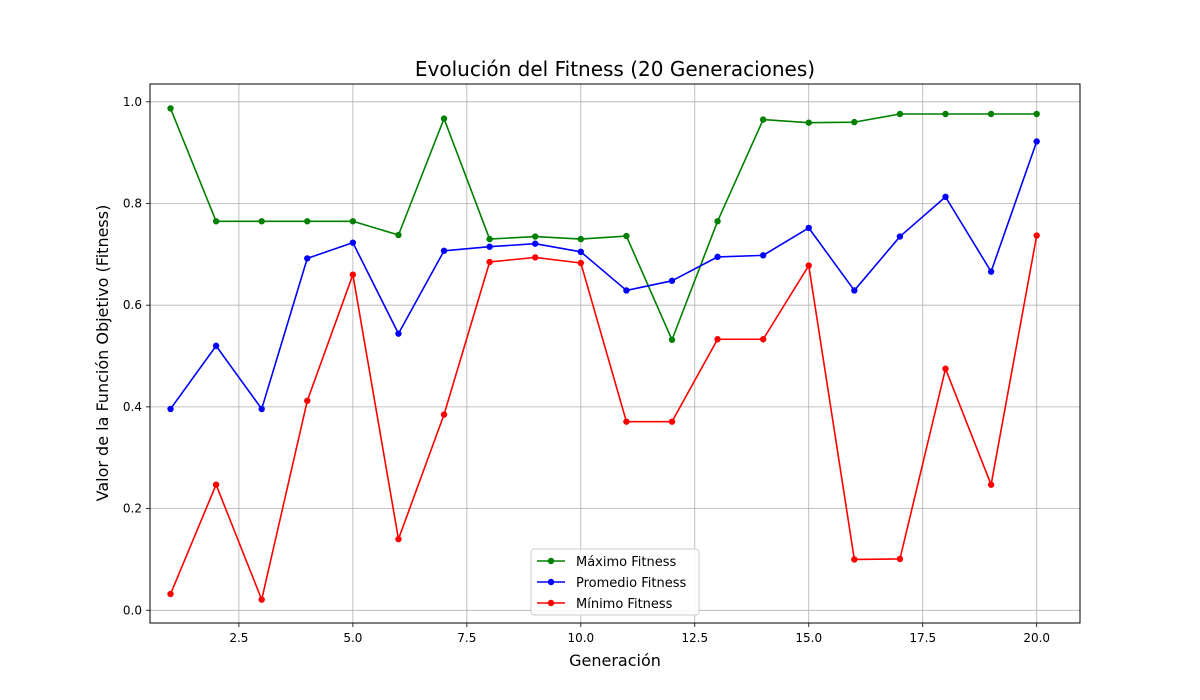 Image resolution: width=1200 pixels, height=700 pixels. Describe the element at coordinates (1036, 638) in the screenshot. I see `x-tick-label: 20.0` at that location.